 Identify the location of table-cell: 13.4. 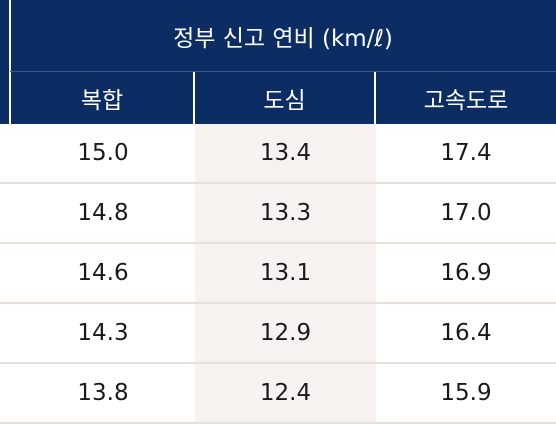
(285, 154).